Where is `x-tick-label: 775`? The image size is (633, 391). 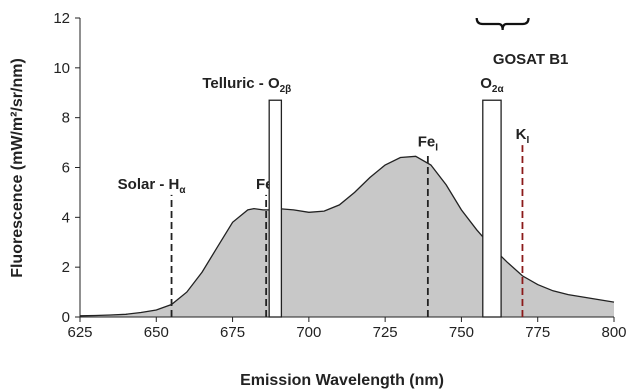
x-tick-label: 775 is located at coordinates (537, 332).